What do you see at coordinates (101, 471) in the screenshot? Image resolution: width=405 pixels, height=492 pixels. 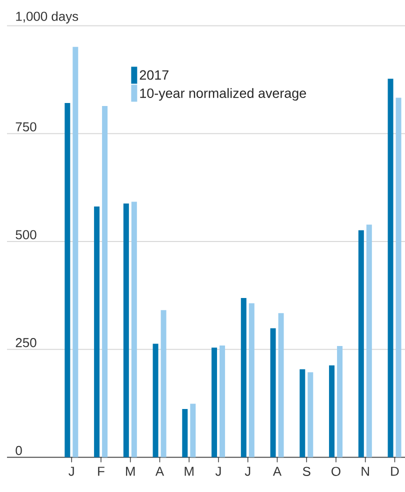 I see `x-tick-label: F` at bounding box center [101, 471].